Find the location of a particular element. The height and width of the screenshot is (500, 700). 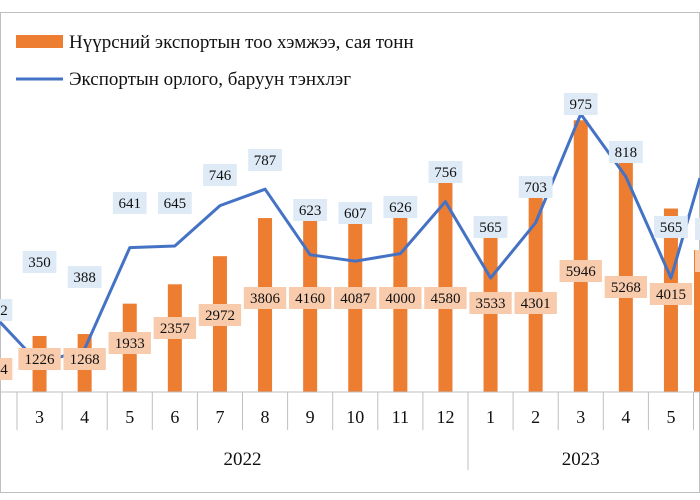

x-tick-label: 1 is located at coordinates (490, 417).